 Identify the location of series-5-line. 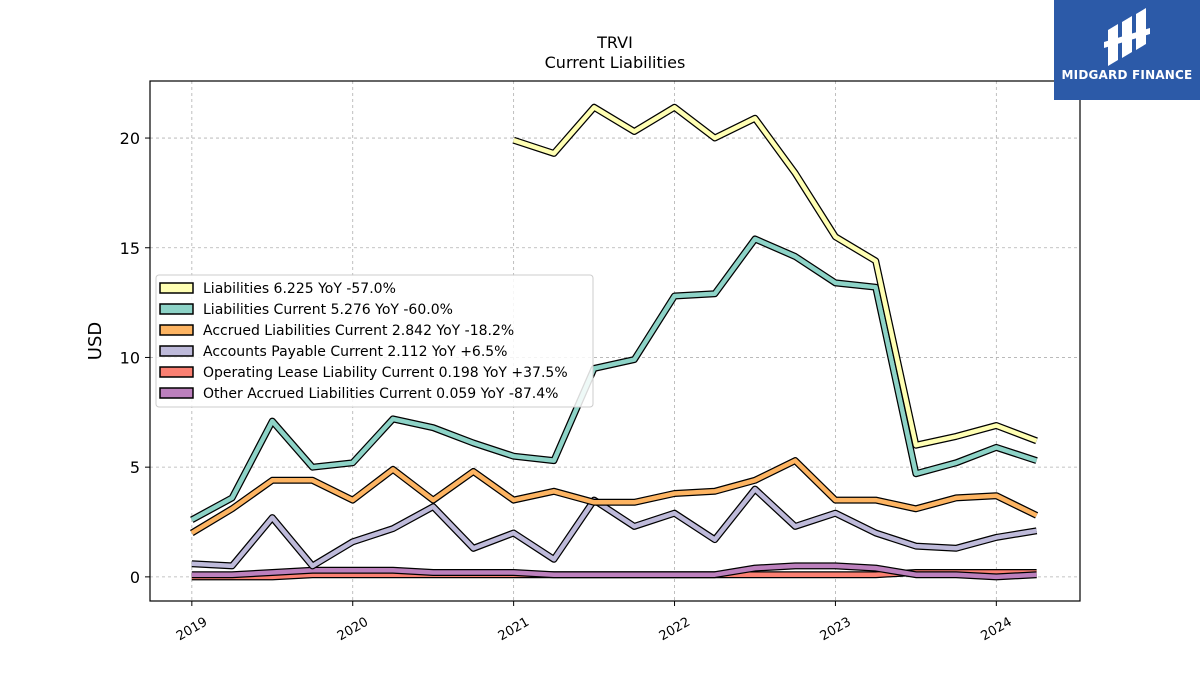
(614, 571).